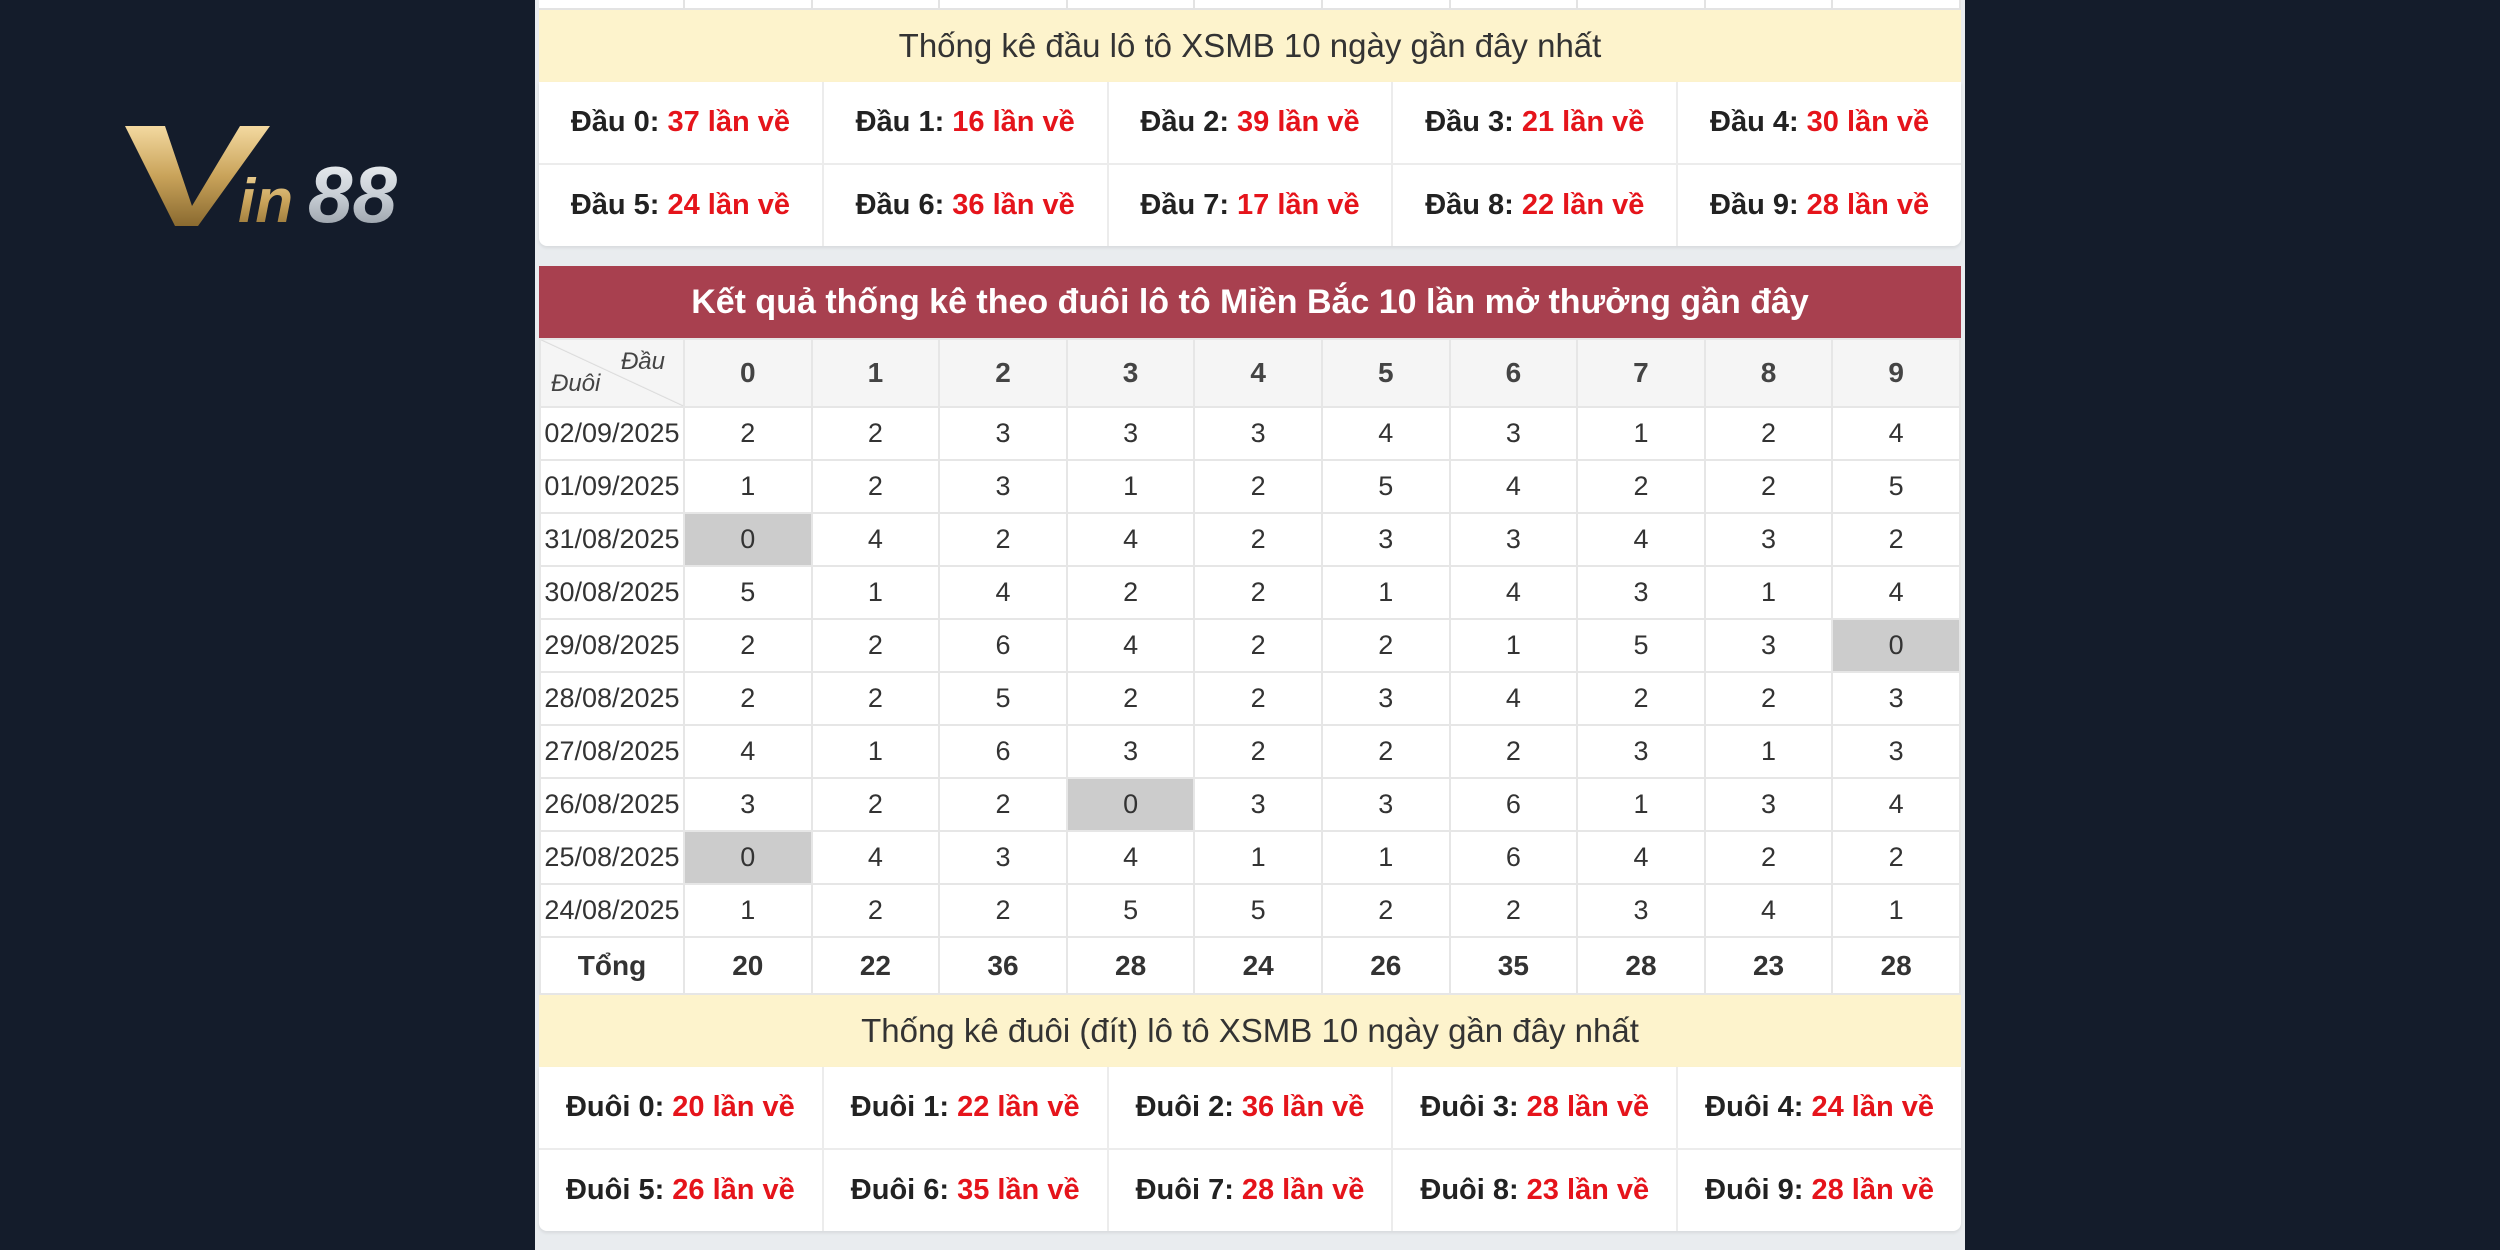  Describe the element at coordinates (1513, 373) in the screenshot. I see `column-header: 6` at that location.